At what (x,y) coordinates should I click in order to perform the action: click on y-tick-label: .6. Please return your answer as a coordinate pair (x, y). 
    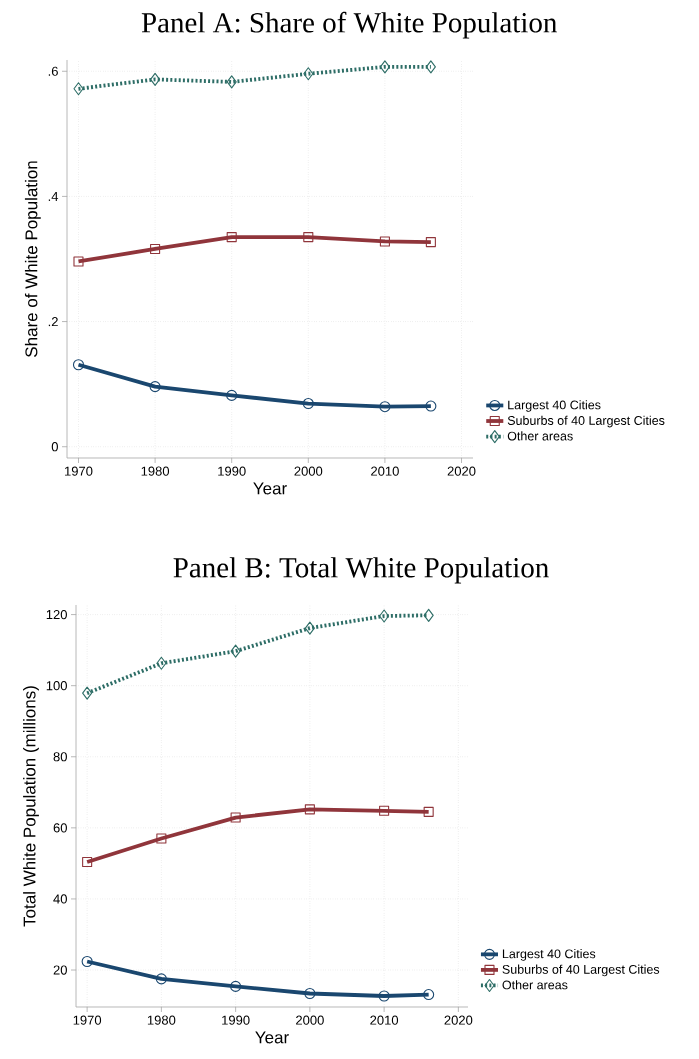
    Looking at the image, I should click on (53, 71).